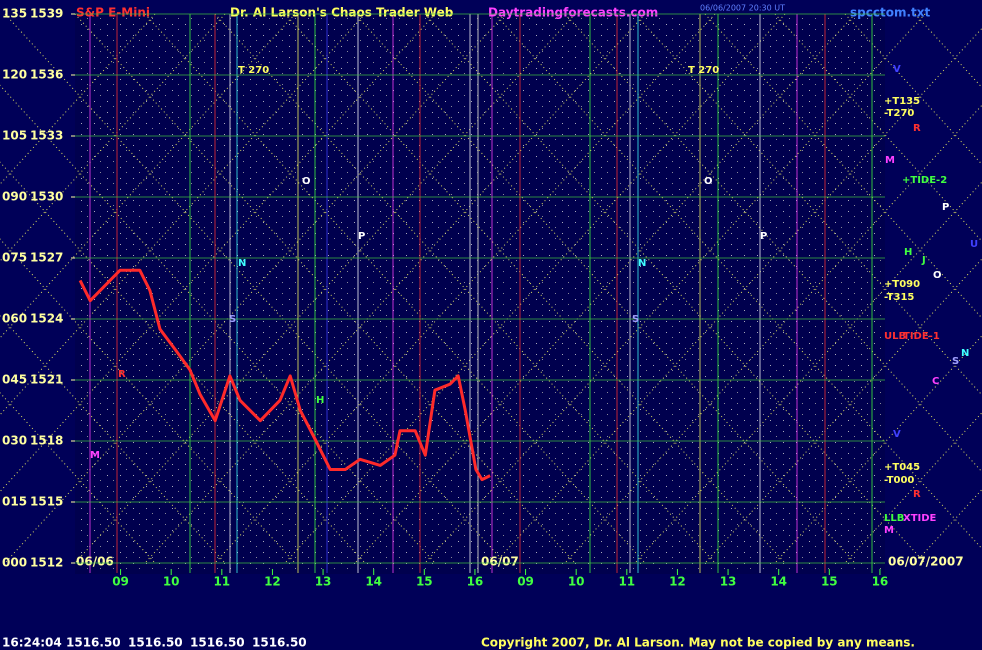 This screenshot has height=650, width=982. I want to click on y-tick-label: 1536, so click(46, 75).